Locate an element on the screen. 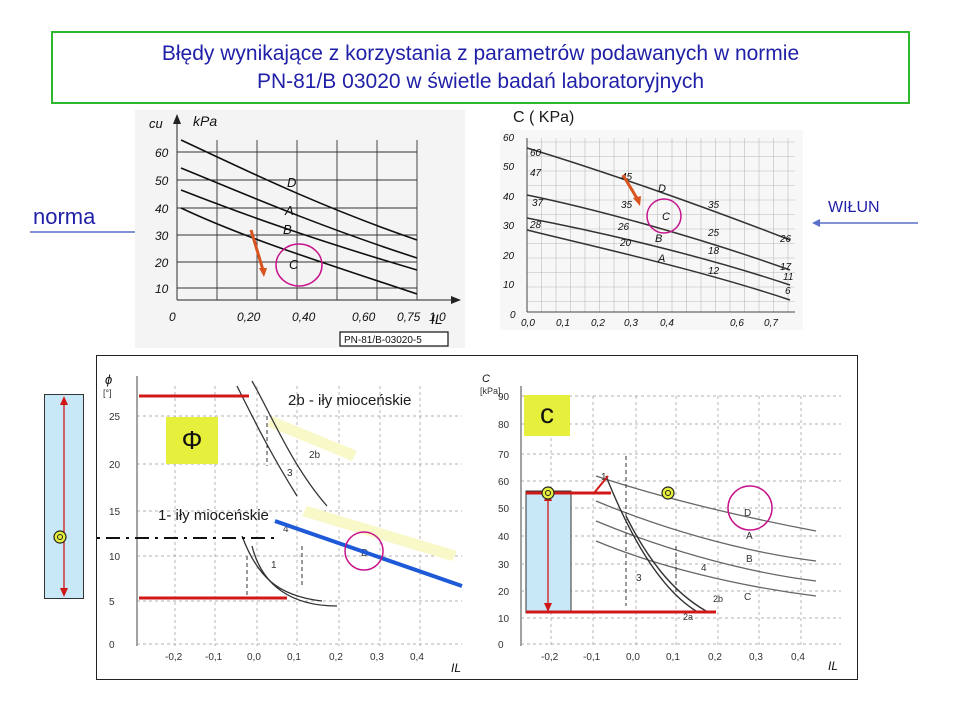  wilun-curve-d is located at coordinates (658, 194).